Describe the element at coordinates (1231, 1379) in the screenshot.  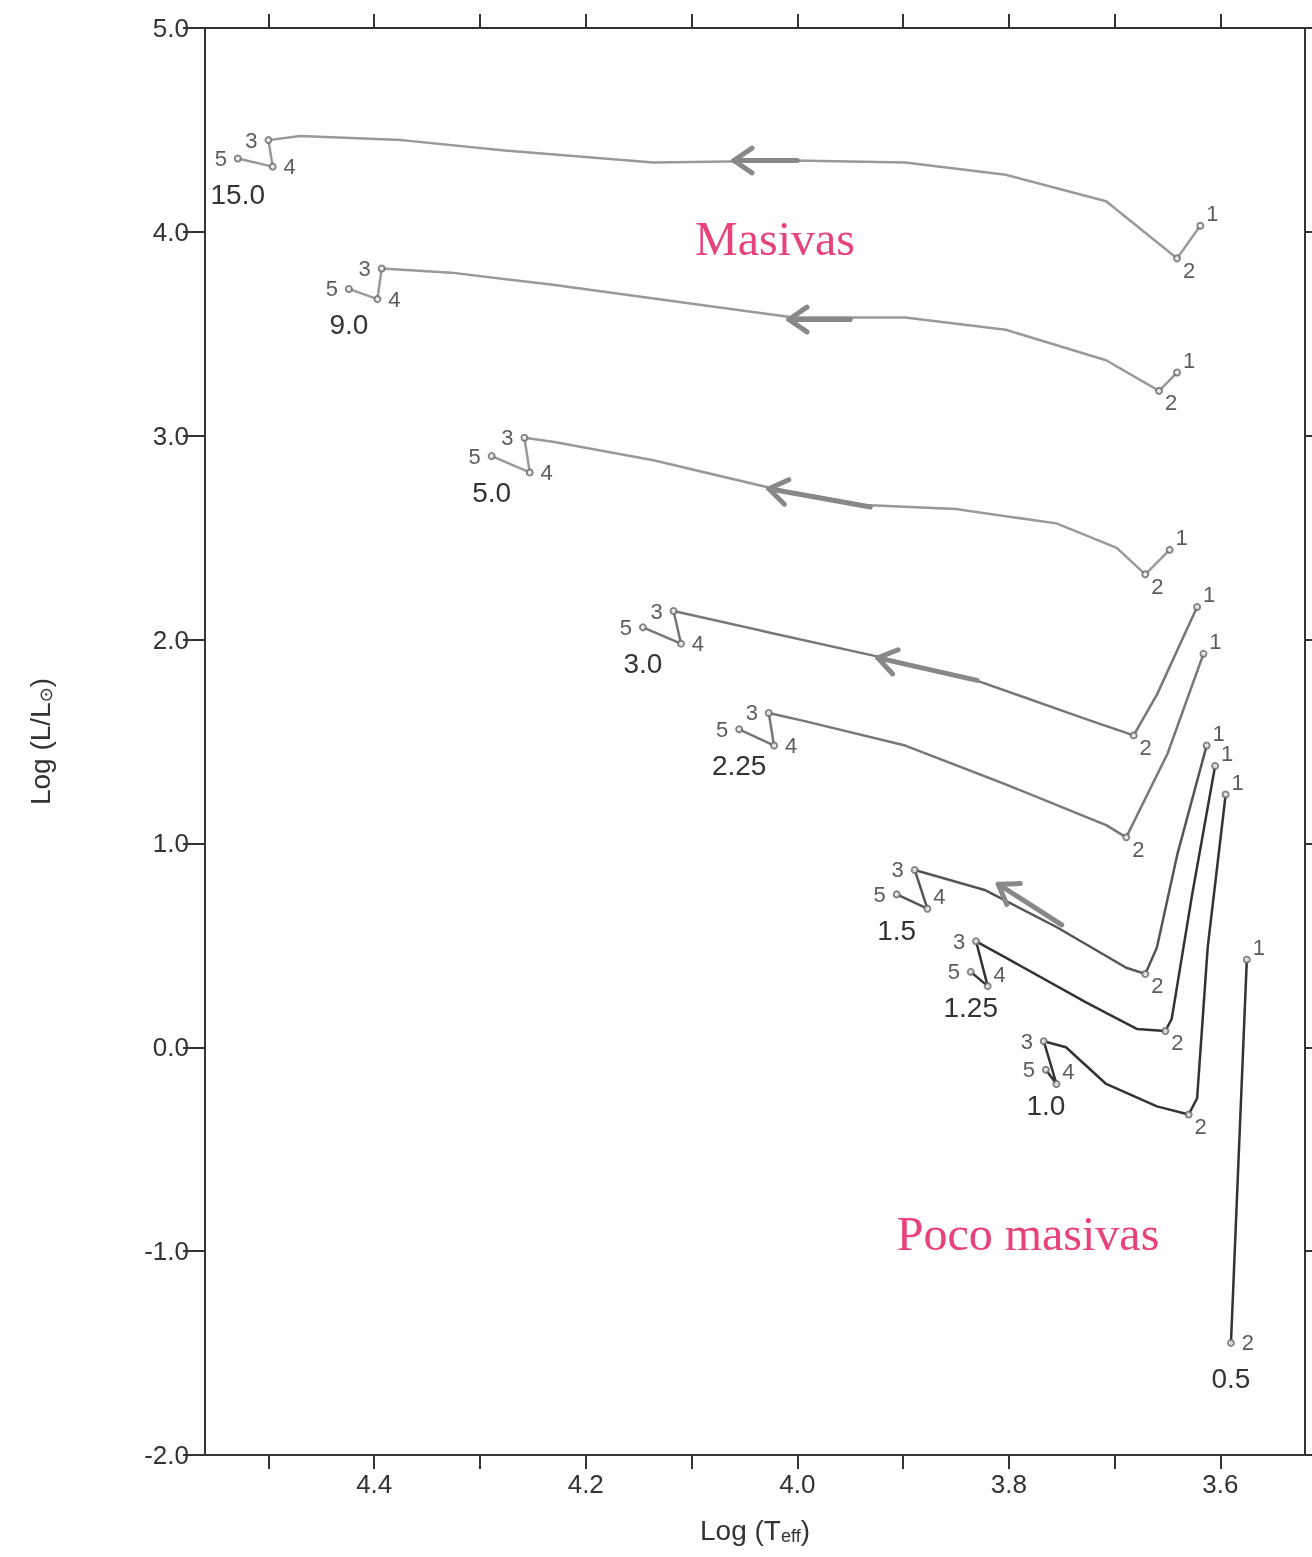
I see `series-label: 0.5` at that location.